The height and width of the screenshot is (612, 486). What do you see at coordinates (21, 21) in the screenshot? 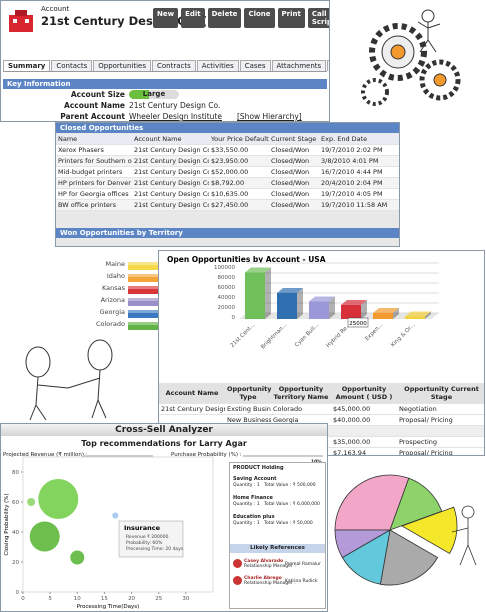
I see `account-icon` at bounding box center [21, 21].